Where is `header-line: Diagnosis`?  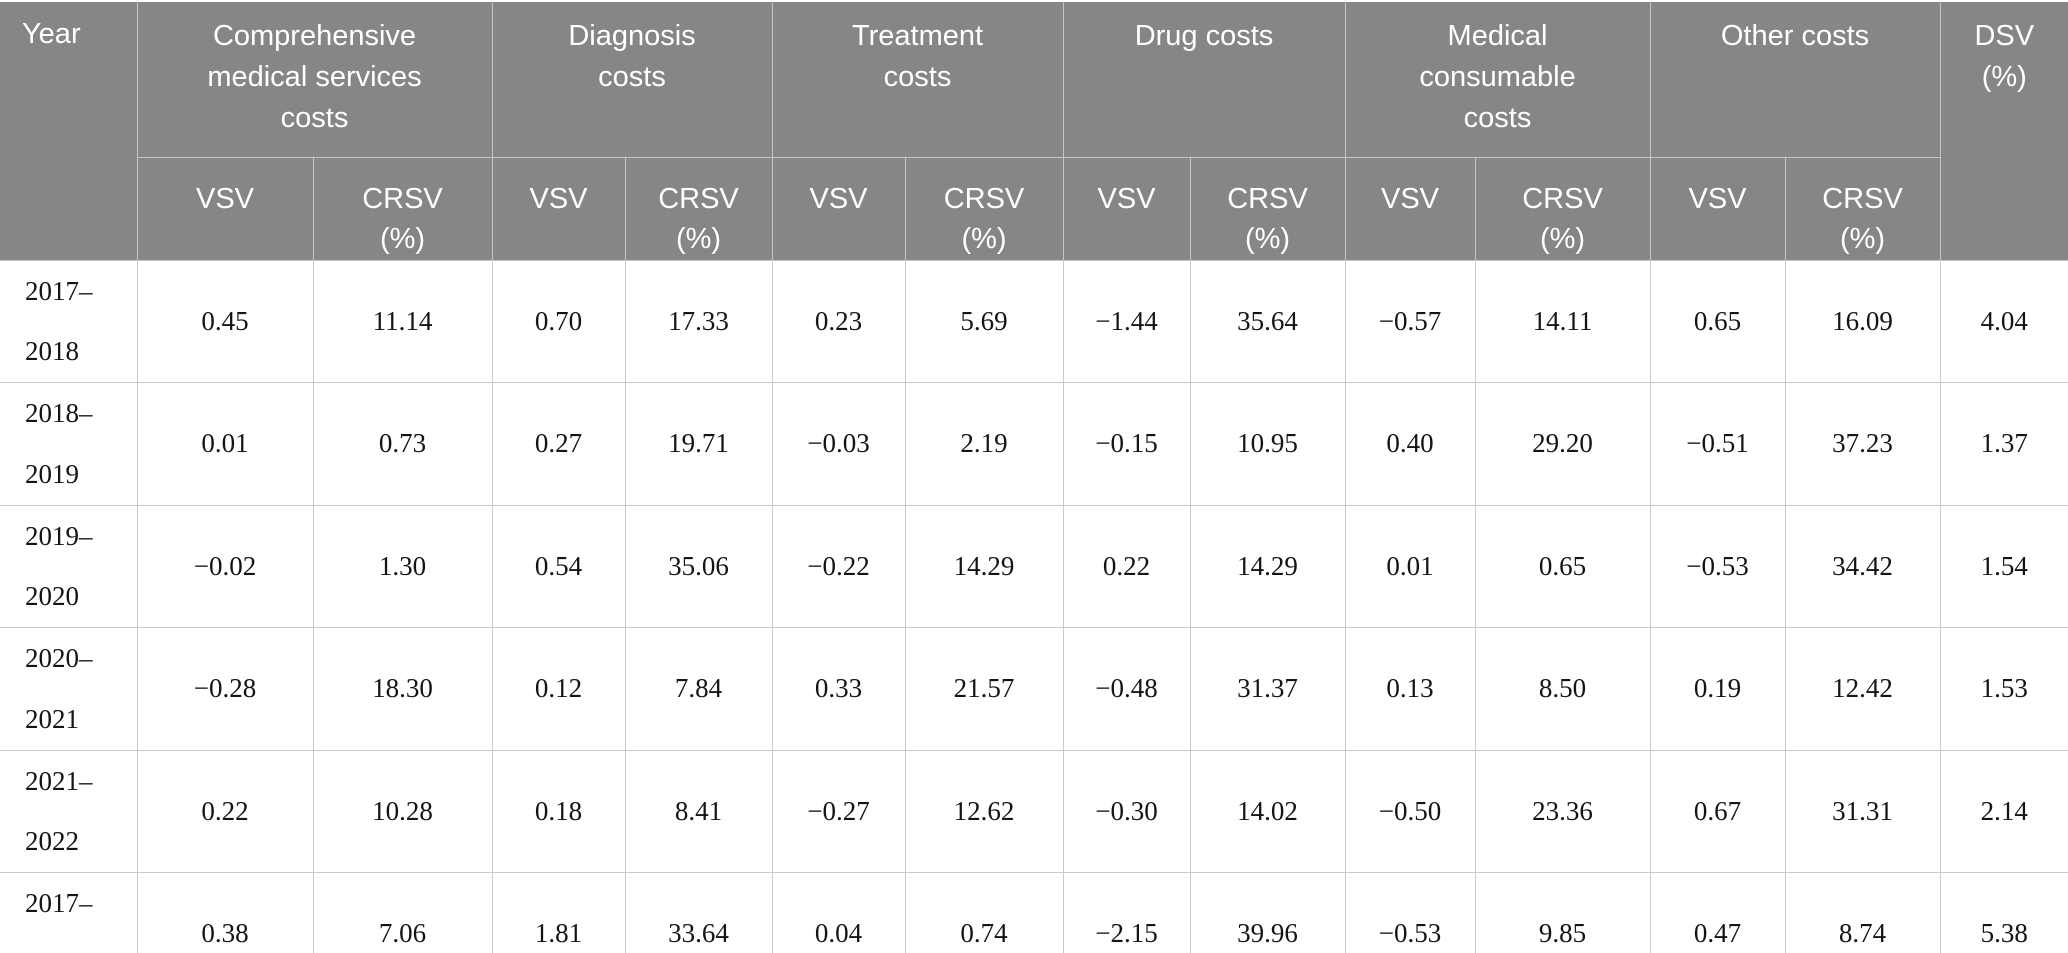 header-line: Diagnosis is located at coordinates (632, 36).